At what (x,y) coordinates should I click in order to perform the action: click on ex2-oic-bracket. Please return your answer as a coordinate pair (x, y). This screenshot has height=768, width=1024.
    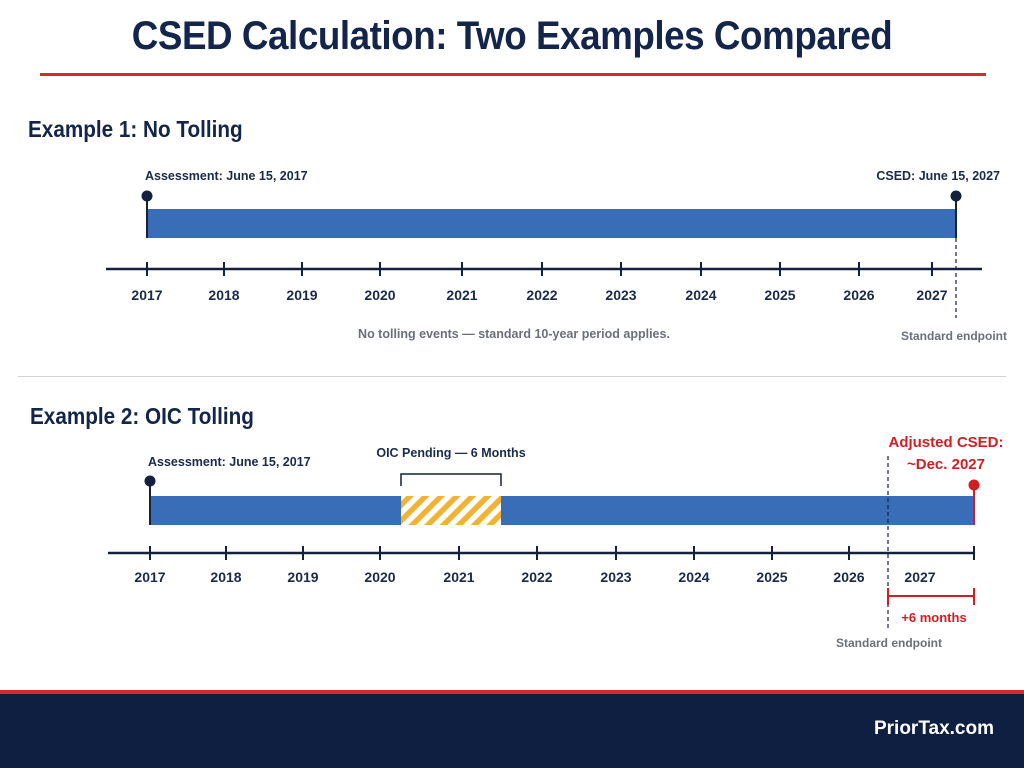
    Looking at the image, I should click on (451, 479).